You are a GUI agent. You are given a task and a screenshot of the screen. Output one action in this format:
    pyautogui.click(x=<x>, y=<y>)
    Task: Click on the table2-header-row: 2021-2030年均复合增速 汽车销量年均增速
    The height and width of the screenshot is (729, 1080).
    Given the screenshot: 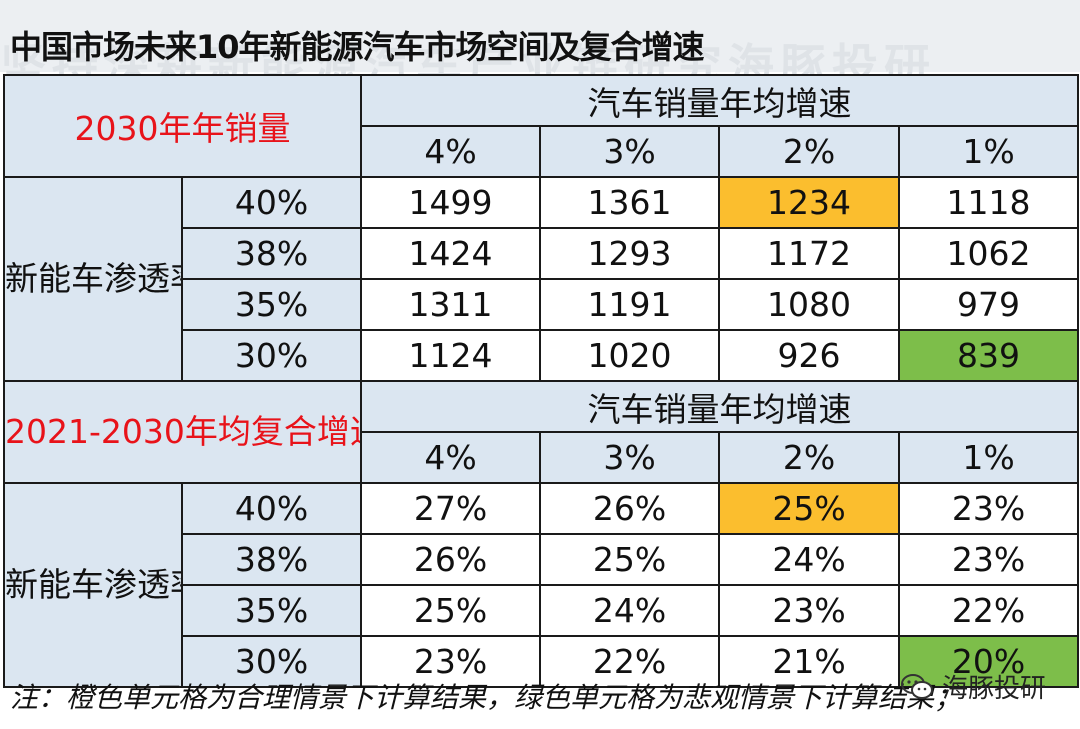 What is the action you would take?
    pyautogui.click(x=541, y=432)
    